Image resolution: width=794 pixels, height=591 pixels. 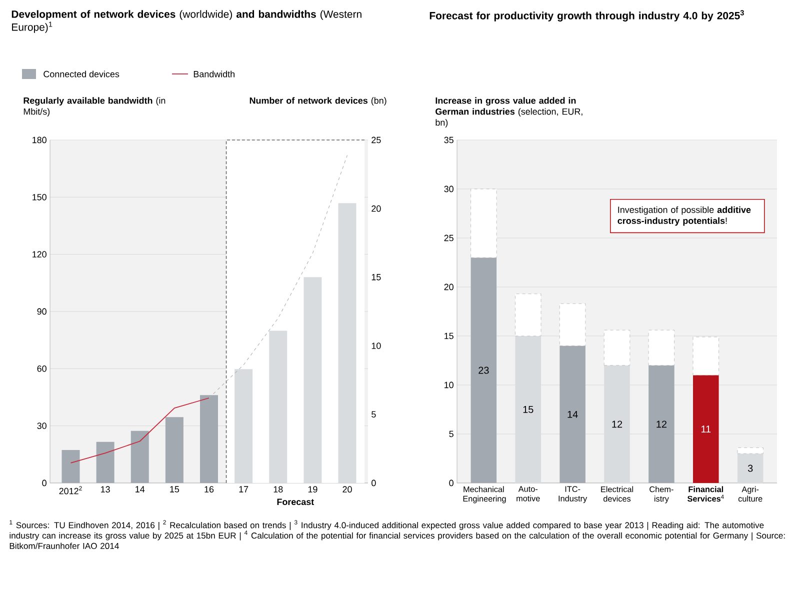 What do you see at coordinates (105, 489) in the screenshot?
I see `x-tick-label: 13` at bounding box center [105, 489].